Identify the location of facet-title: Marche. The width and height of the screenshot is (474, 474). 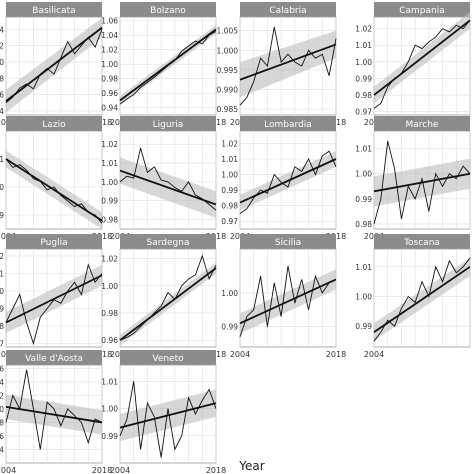
(422, 125).